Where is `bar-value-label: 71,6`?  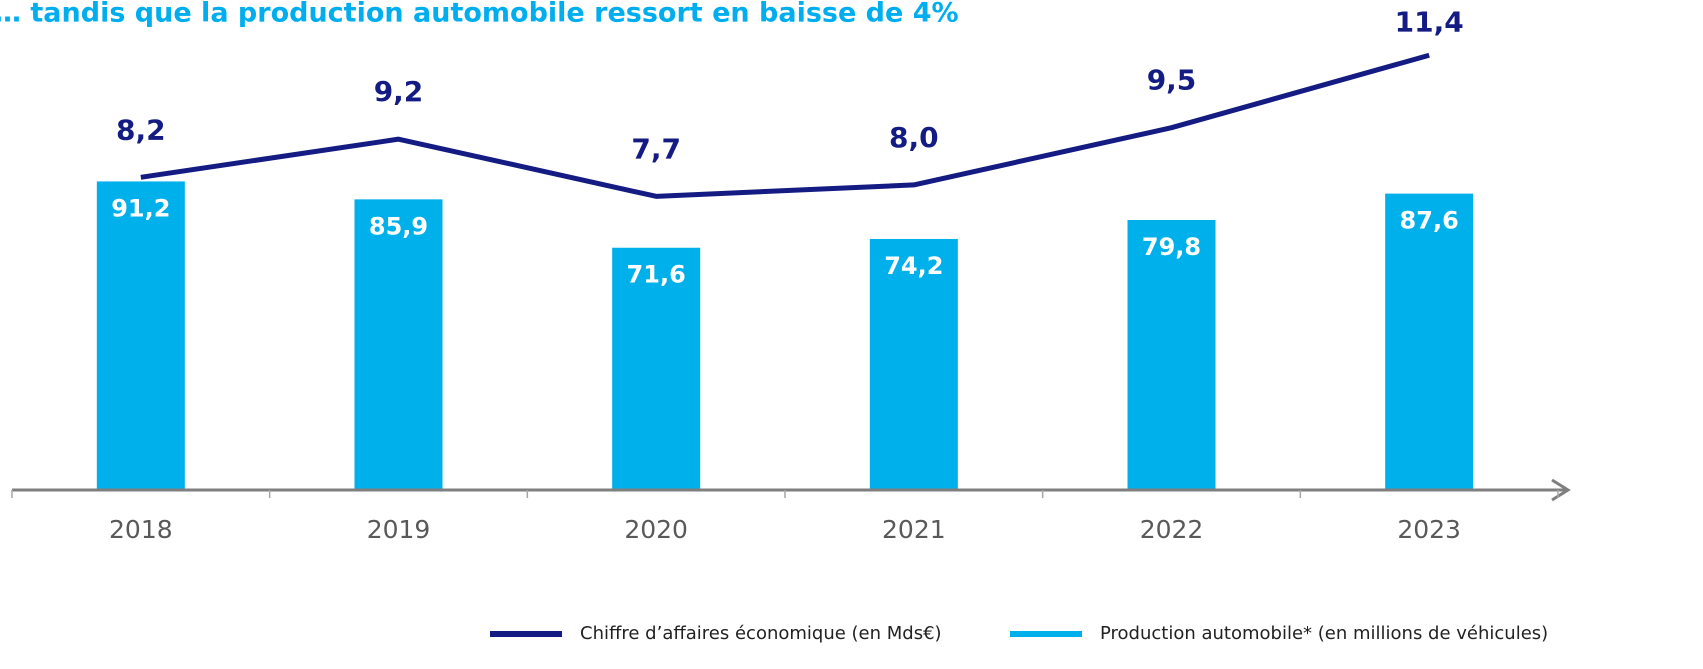 bar-value-label: 71,6 is located at coordinates (656, 275).